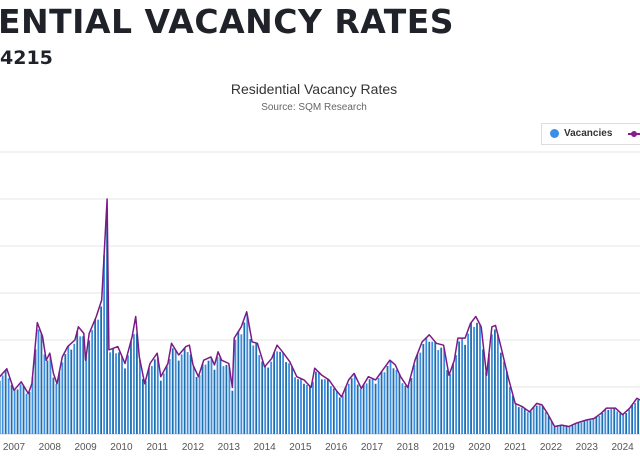 This screenshot has height=460, width=640. Describe the element at coordinates (121, 447) in the screenshot. I see `x-tick-label: 2010` at that location.